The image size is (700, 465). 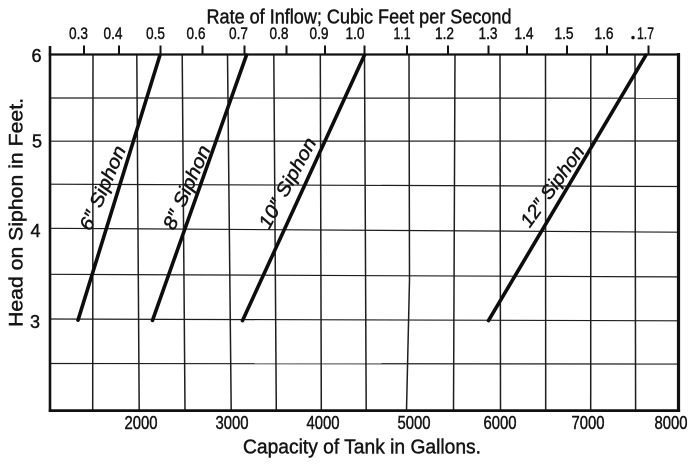 What do you see at coordinates (645, 33) in the screenshot?
I see `svg-text: 1.7` at bounding box center [645, 33].